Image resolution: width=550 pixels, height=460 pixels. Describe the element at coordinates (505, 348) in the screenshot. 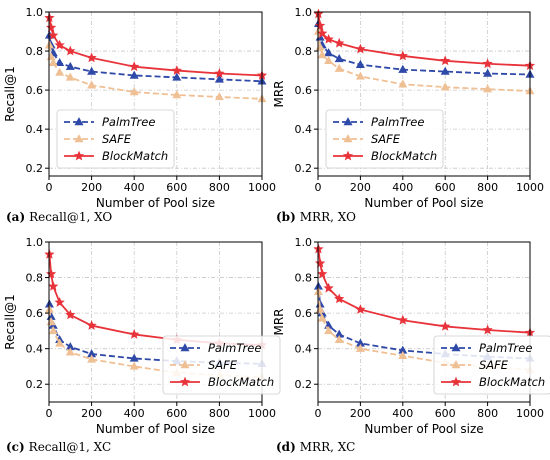

I see `legend-label-palmtree: PalmTree` at that location.